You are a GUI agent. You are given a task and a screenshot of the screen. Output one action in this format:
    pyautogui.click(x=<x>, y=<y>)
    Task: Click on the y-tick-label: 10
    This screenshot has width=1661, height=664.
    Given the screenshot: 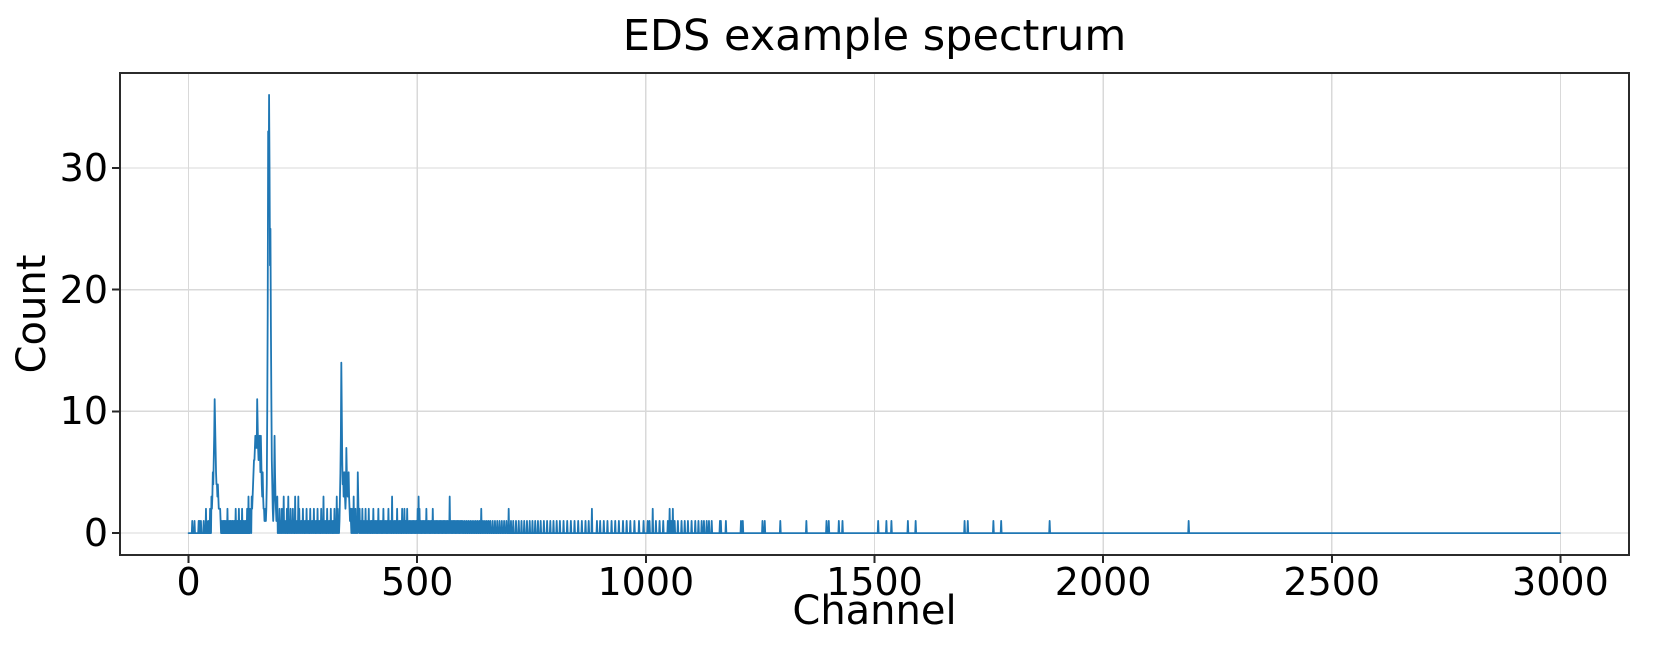 What is the action you would take?
    pyautogui.click(x=83, y=411)
    